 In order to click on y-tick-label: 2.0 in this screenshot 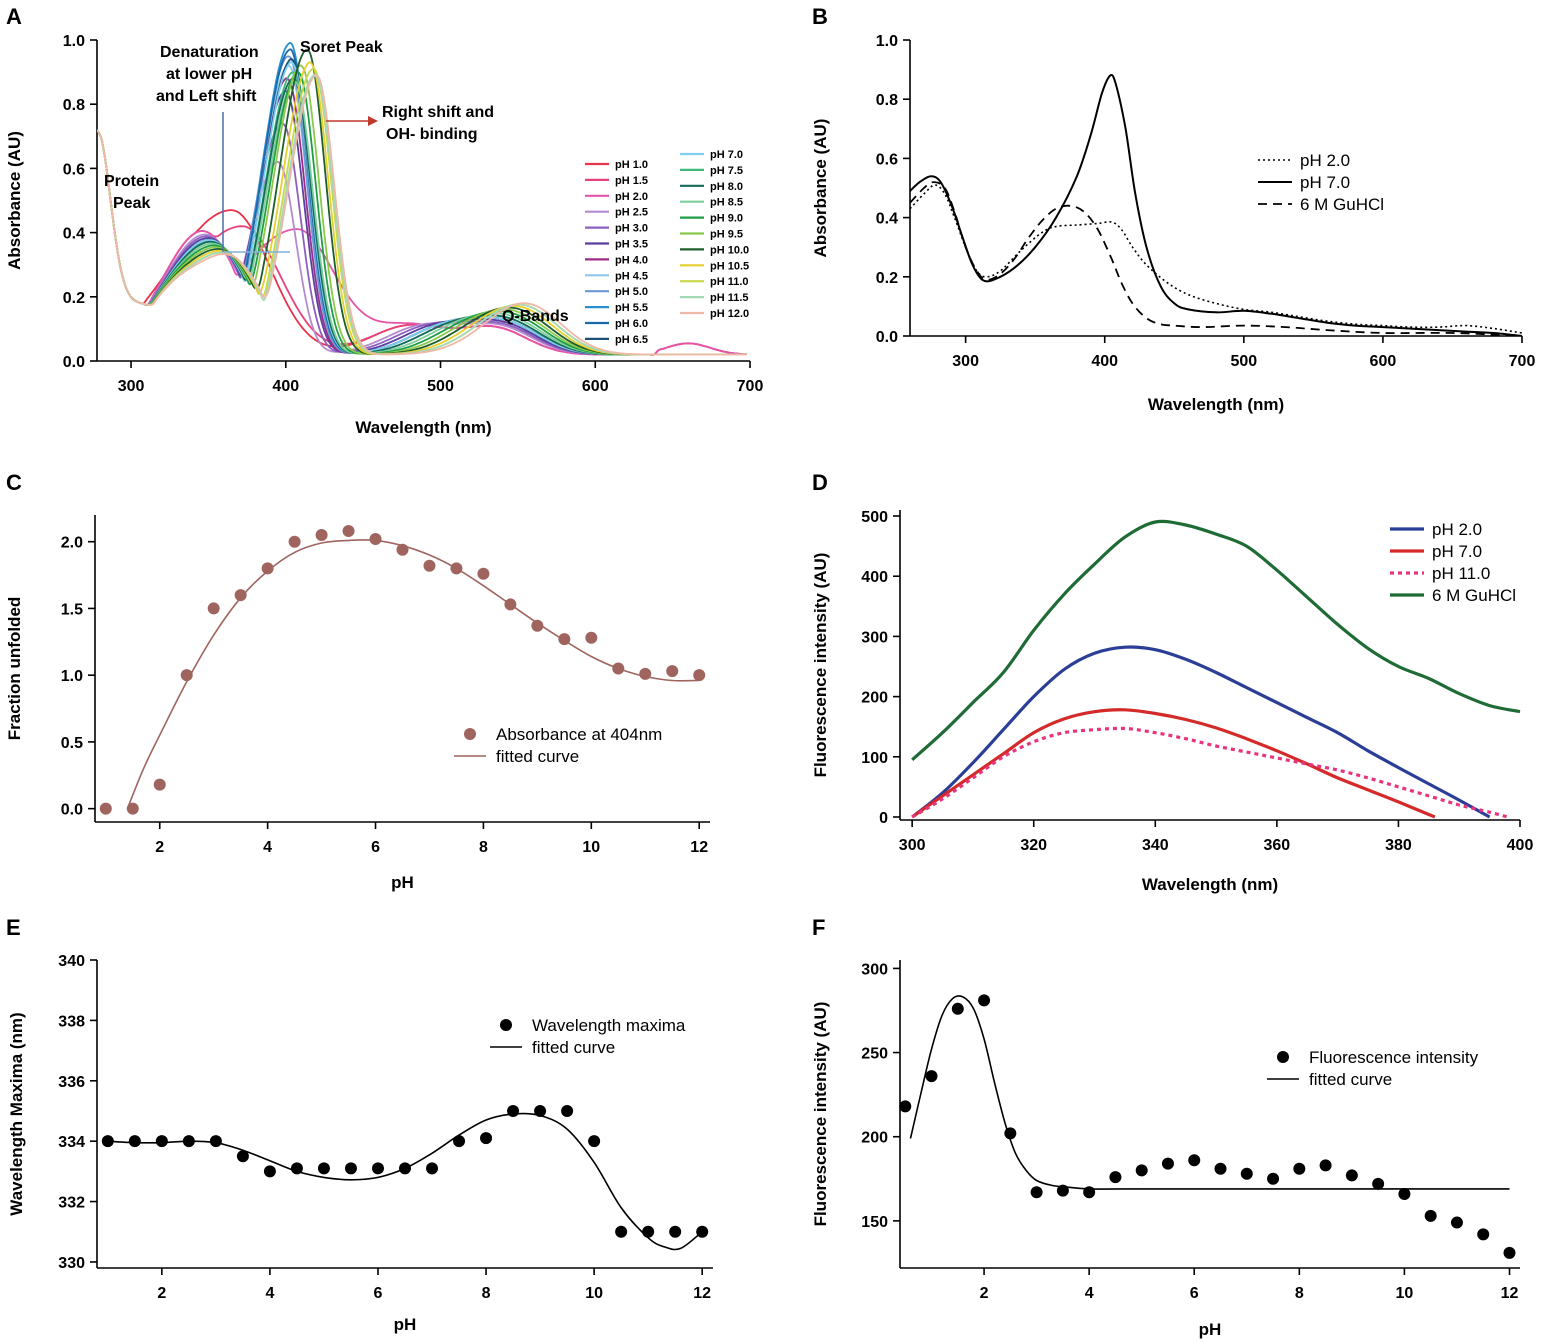, I will do `click(72, 543)`.